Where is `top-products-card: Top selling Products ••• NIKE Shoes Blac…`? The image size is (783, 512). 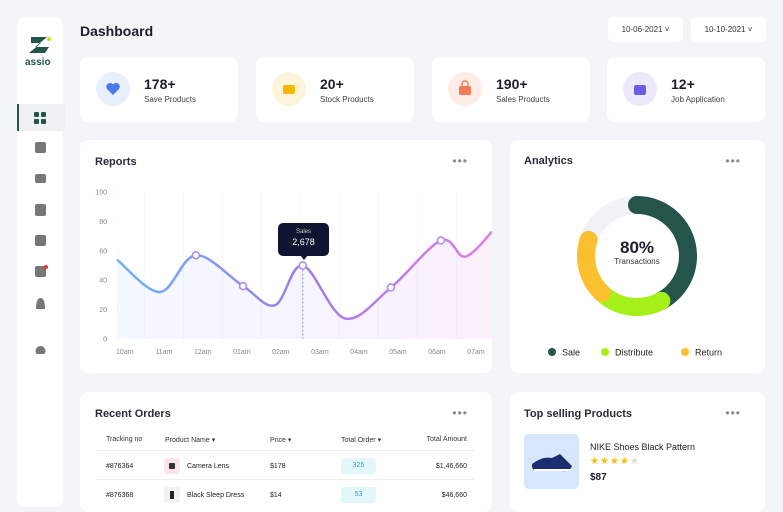 top-products-card: Top selling Products ••• NIKE Shoes Blac… is located at coordinates (637, 452).